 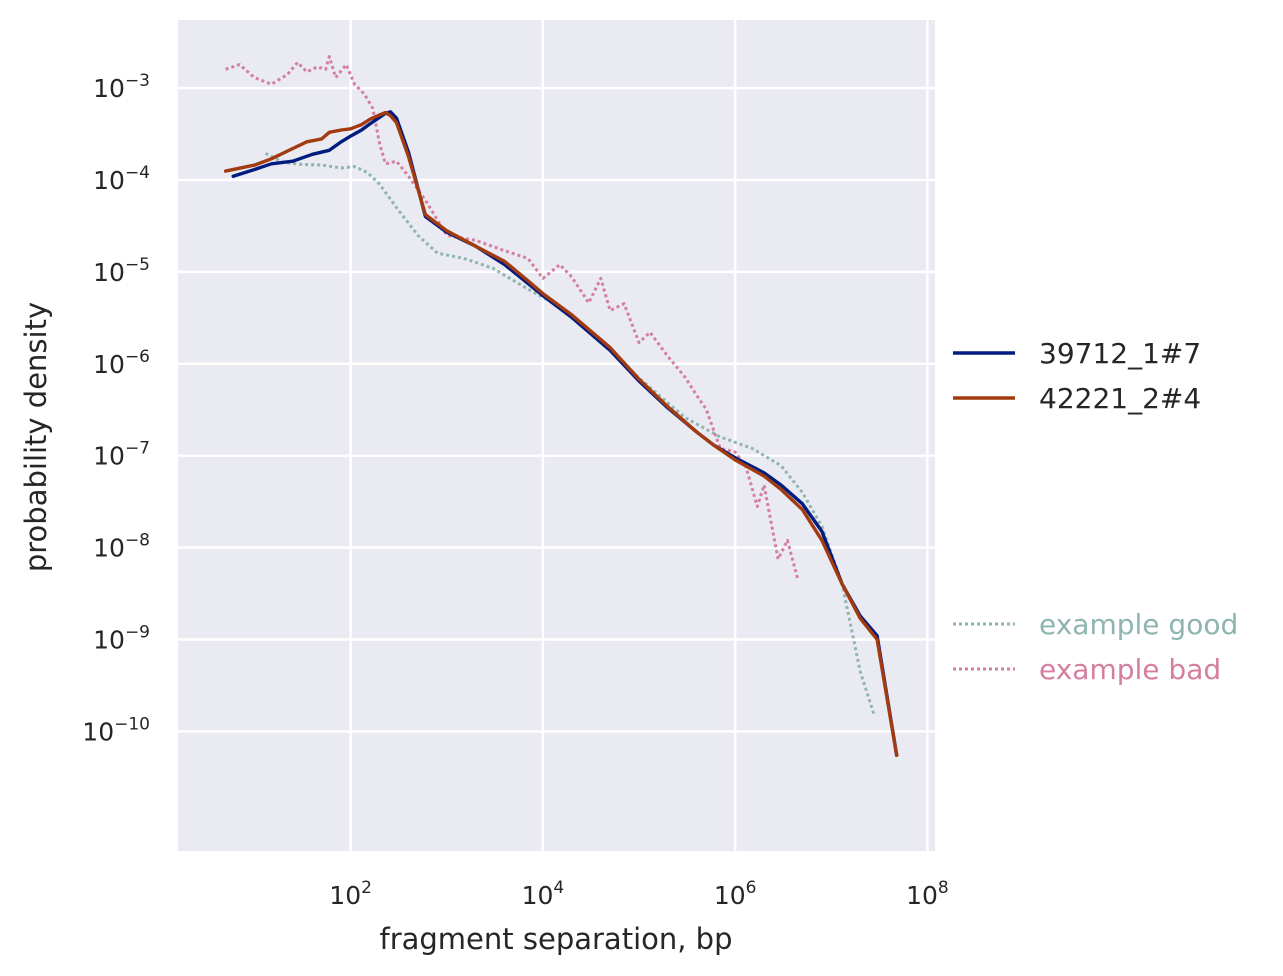 What do you see at coordinates (1138, 624) in the screenshot?
I see `legend-label: example good` at bounding box center [1138, 624].